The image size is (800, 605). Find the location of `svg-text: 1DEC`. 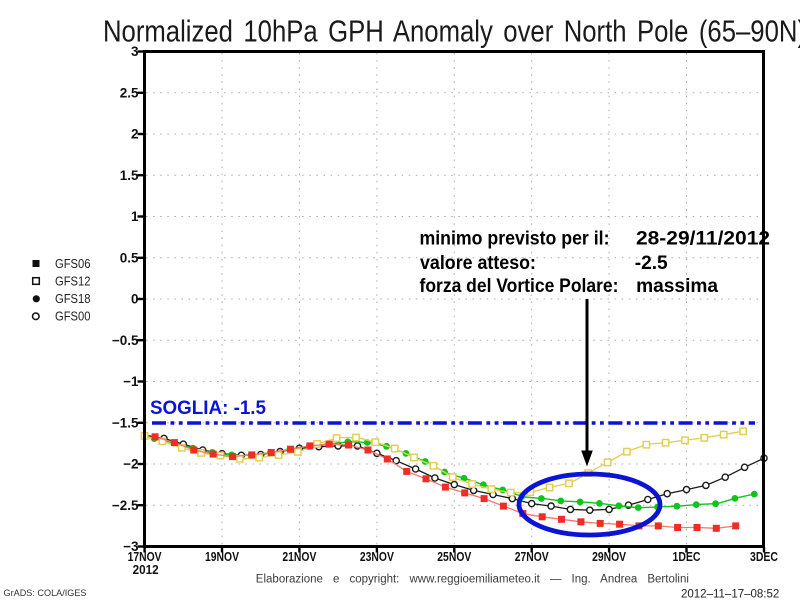

svg-text: 1DEC is located at coordinates (687, 557).